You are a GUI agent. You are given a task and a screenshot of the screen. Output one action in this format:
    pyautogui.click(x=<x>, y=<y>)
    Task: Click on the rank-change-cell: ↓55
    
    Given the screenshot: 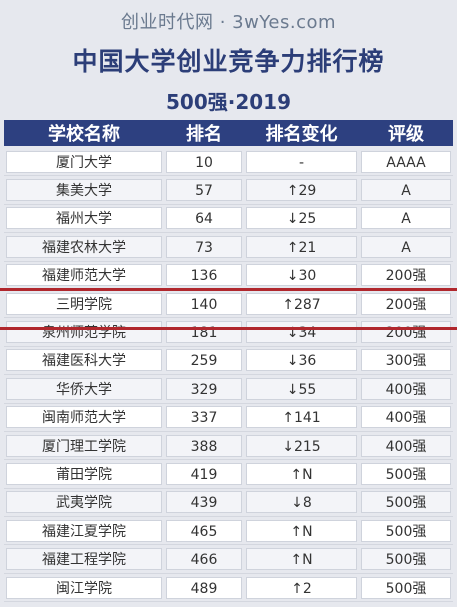 What is the action you would take?
    pyautogui.click(x=301, y=388)
    